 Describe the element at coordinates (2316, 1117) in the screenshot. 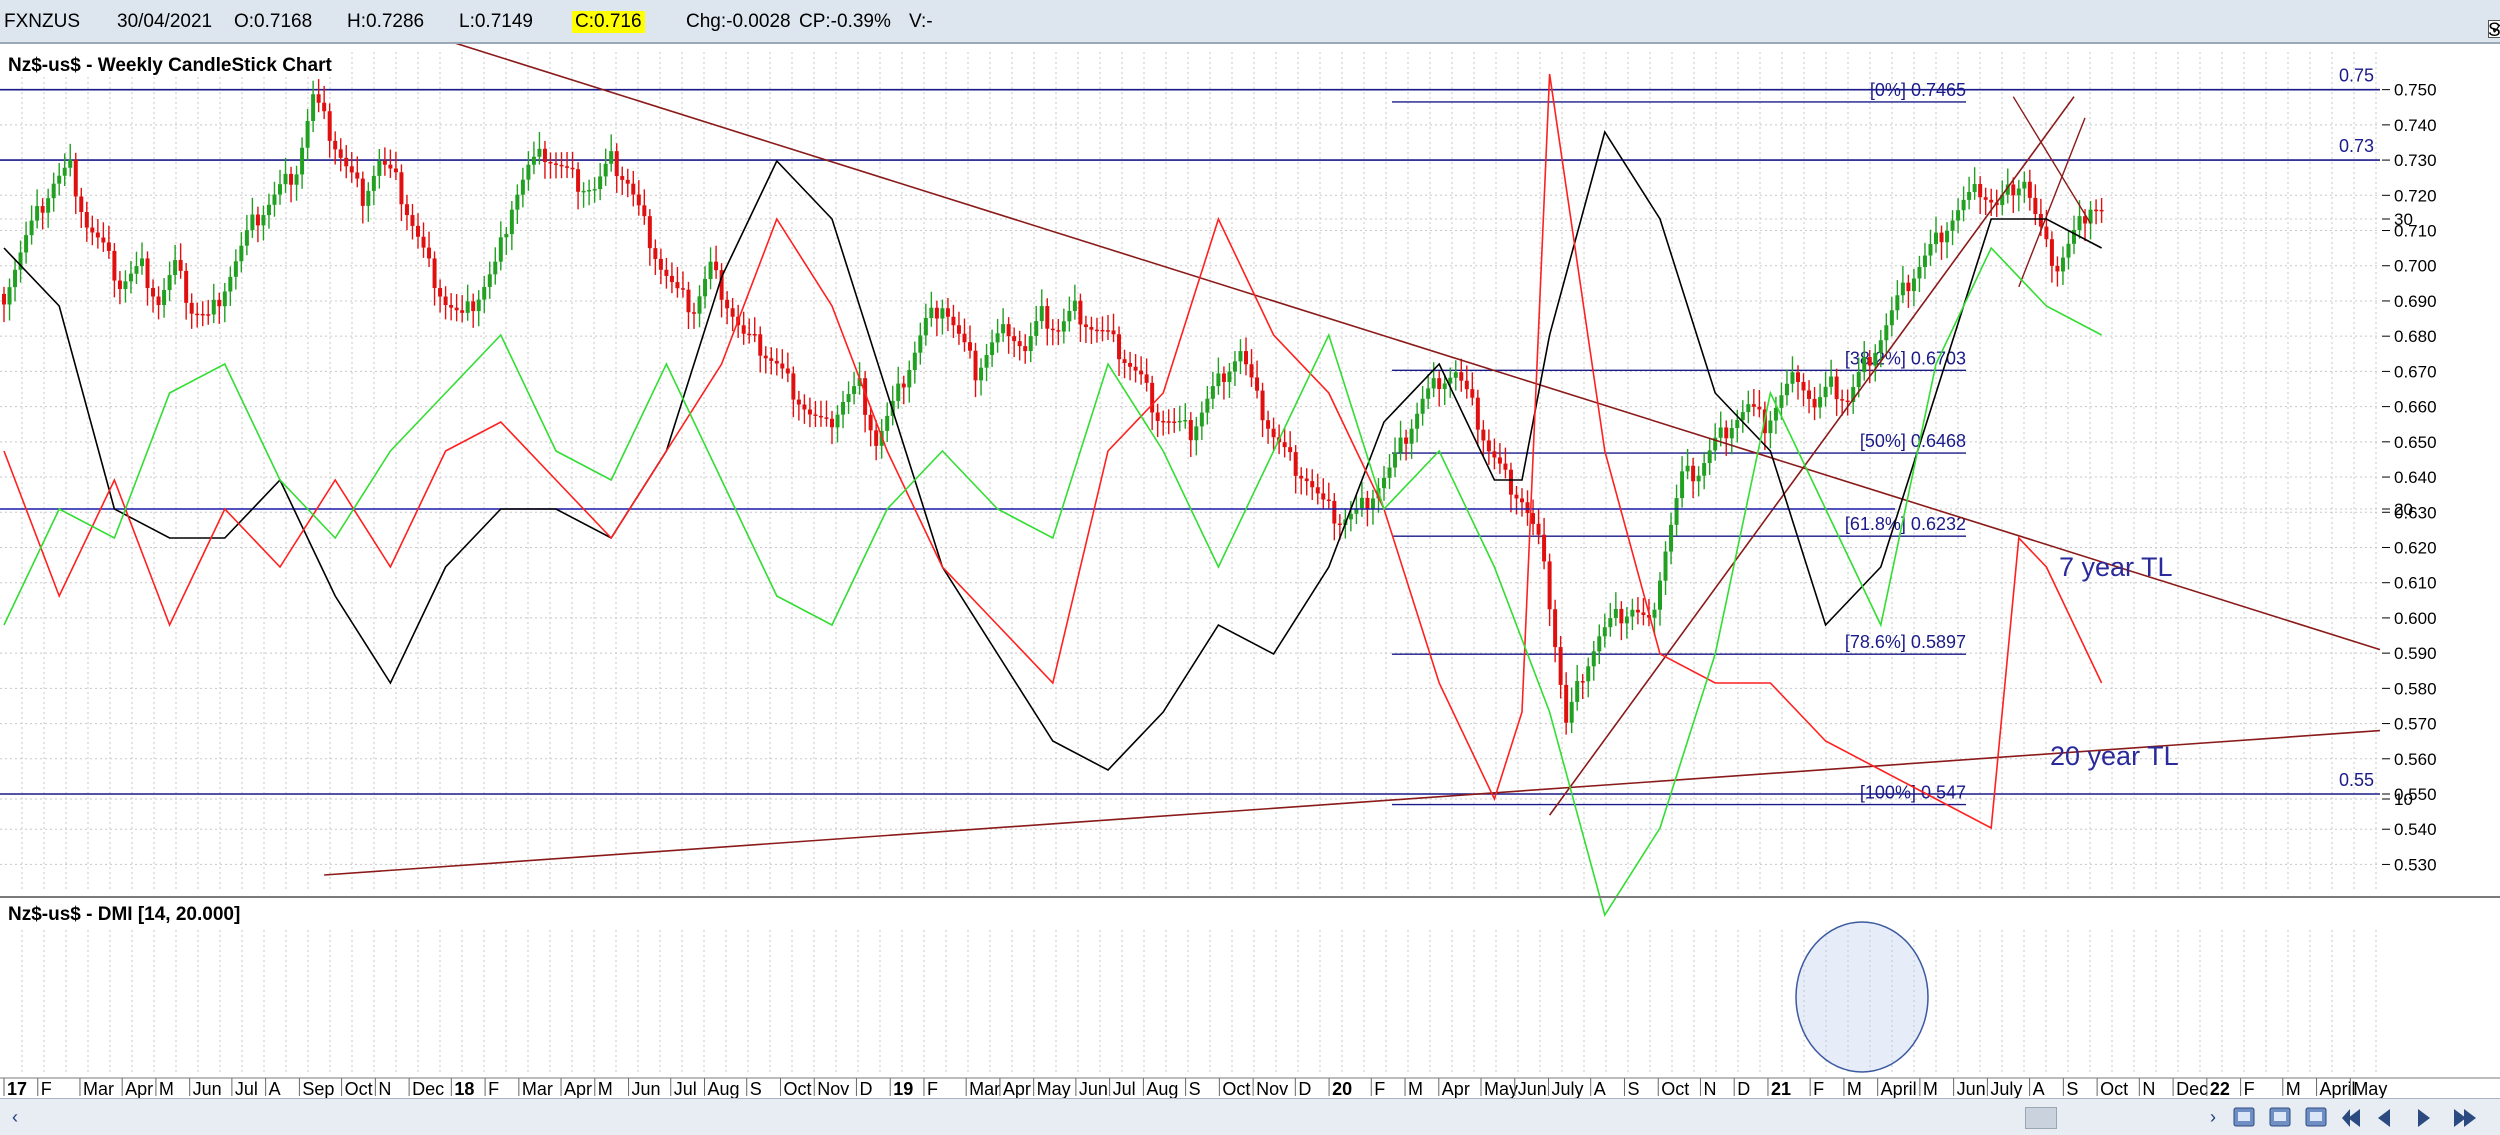

I see `fit-icon` at that location.